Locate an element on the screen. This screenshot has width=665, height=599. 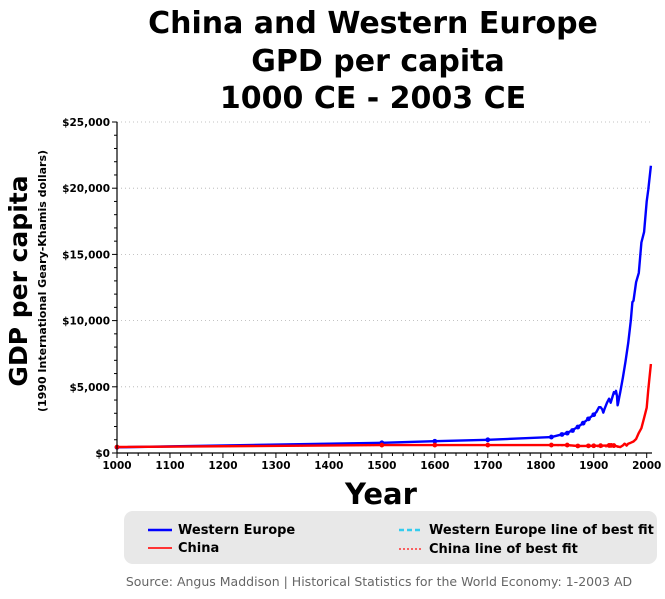
chart-title-line-1: China and Western Europe is located at coordinates (373, 23).